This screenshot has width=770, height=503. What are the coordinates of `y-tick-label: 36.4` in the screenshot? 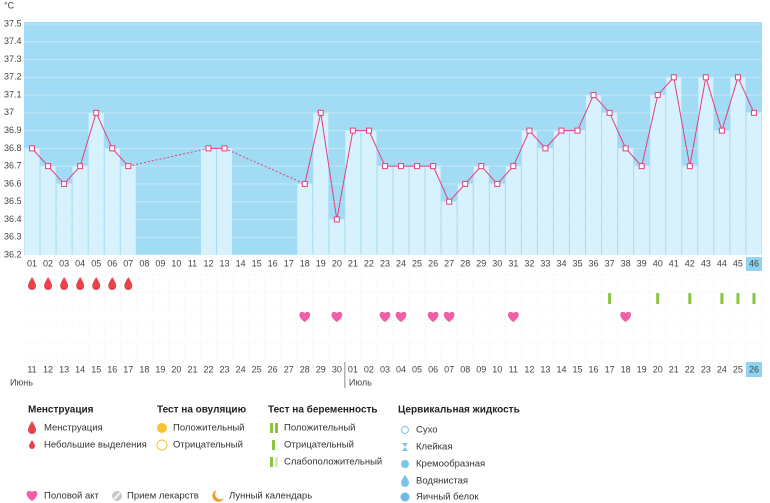 It's located at (13, 219).